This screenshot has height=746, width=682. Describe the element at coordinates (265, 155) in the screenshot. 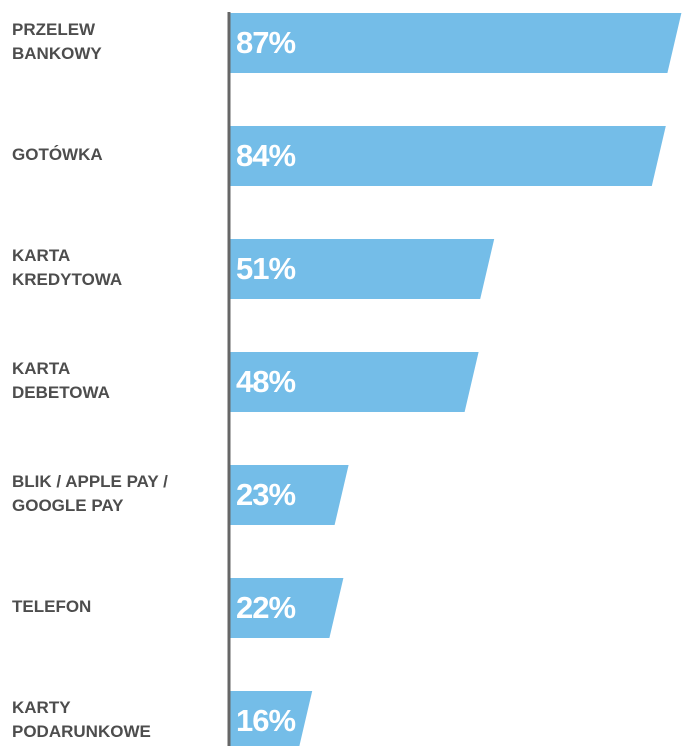

I see `bar-value-label: 84%` at that location.